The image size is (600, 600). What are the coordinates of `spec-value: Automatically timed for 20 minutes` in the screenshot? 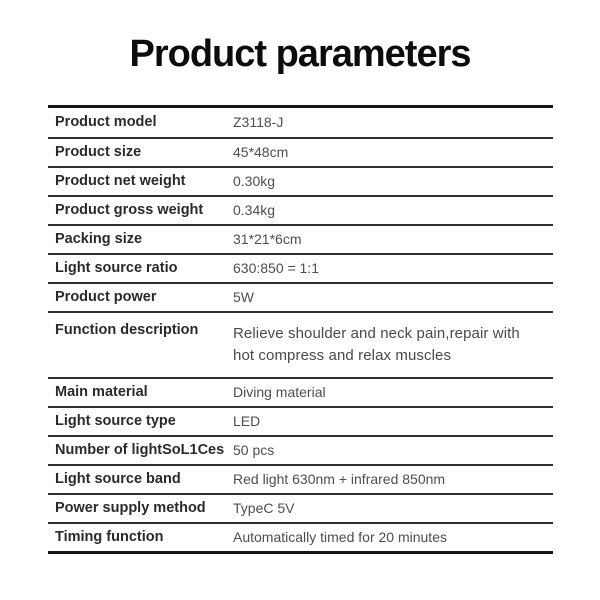 It's located at (340, 537).